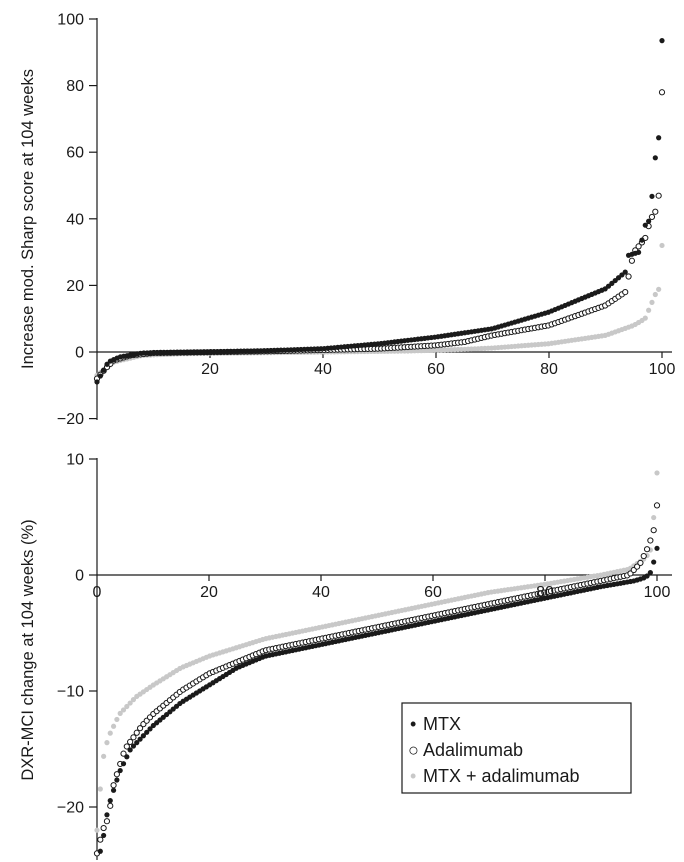 This screenshot has width=684, height=862. What do you see at coordinates (321, 592) in the screenshot?
I see `bottom-x-tick-label-2: 40` at bounding box center [321, 592].